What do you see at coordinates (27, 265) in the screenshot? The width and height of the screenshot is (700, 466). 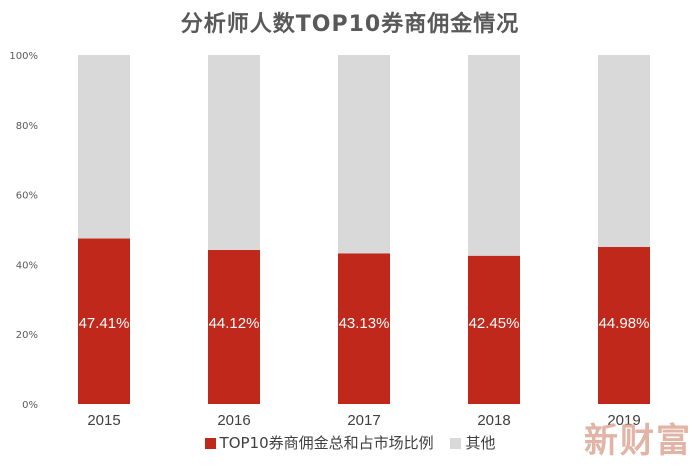 I see `y-tick-label: 40%` at bounding box center [27, 265].